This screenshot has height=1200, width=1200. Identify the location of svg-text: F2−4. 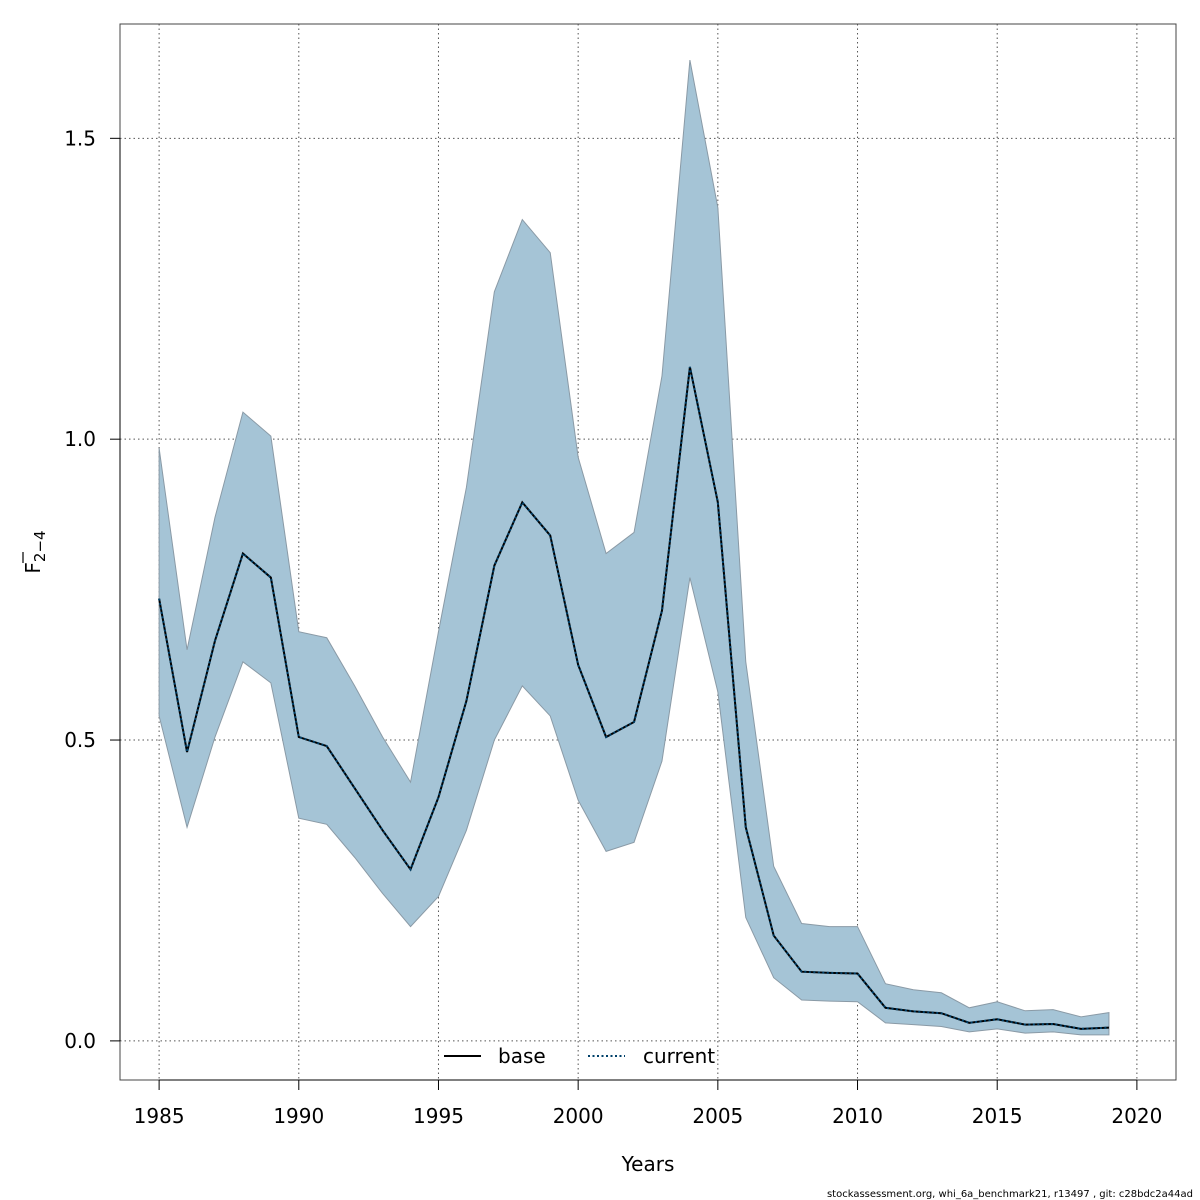
(35, 551).